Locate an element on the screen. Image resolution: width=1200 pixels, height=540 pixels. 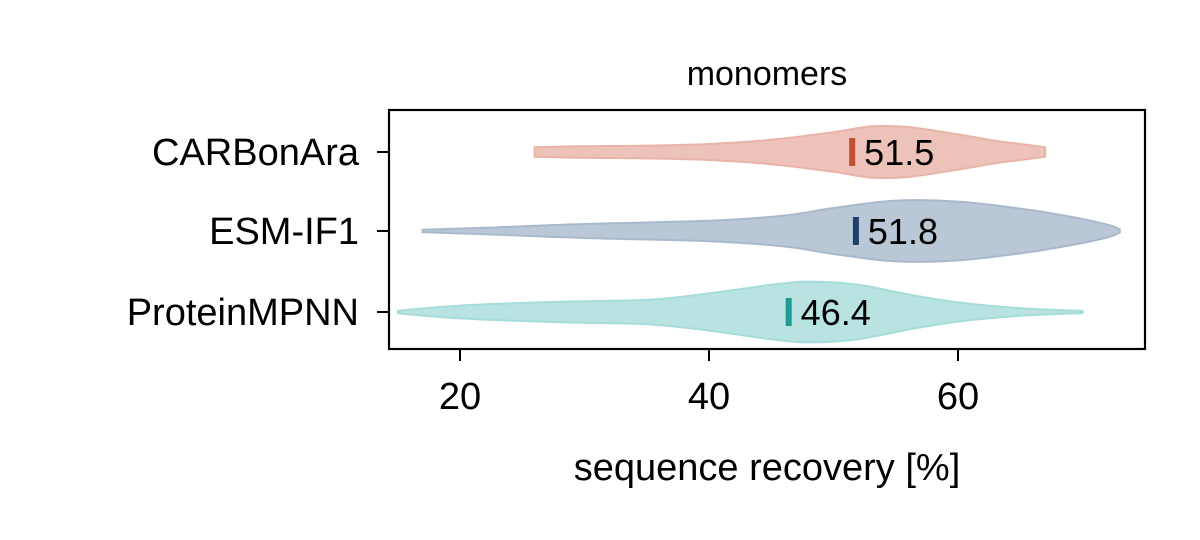
violin-esm-if1 is located at coordinates (771, 231).